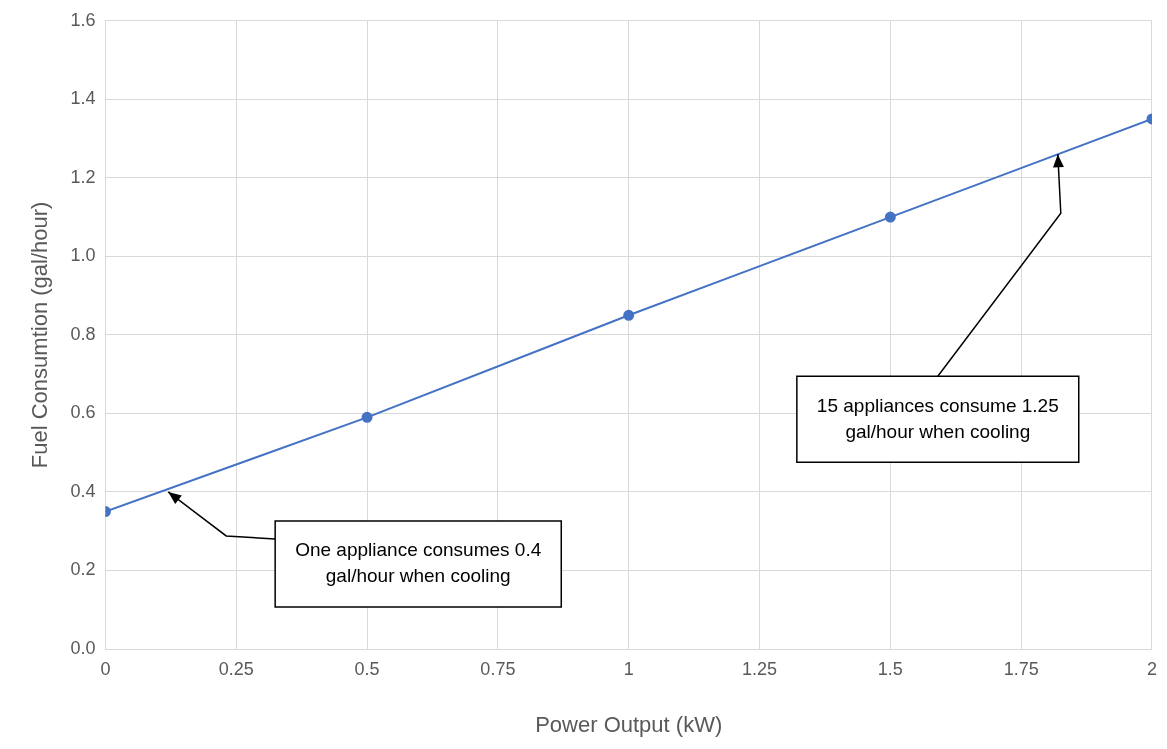 Image resolution: width=1167 pixels, height=749 pixels. I want to click on x-tick-label: 0.75, so click(498, 668).